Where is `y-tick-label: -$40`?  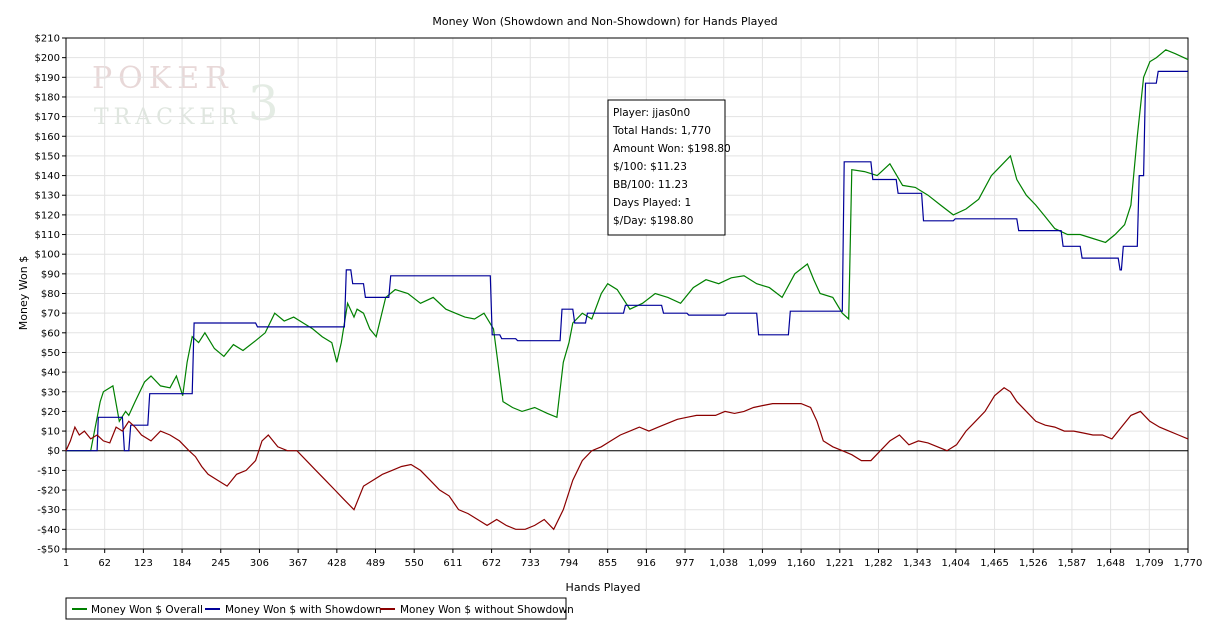 y-tick-label: -$40 is located at coordinates (48, 530).